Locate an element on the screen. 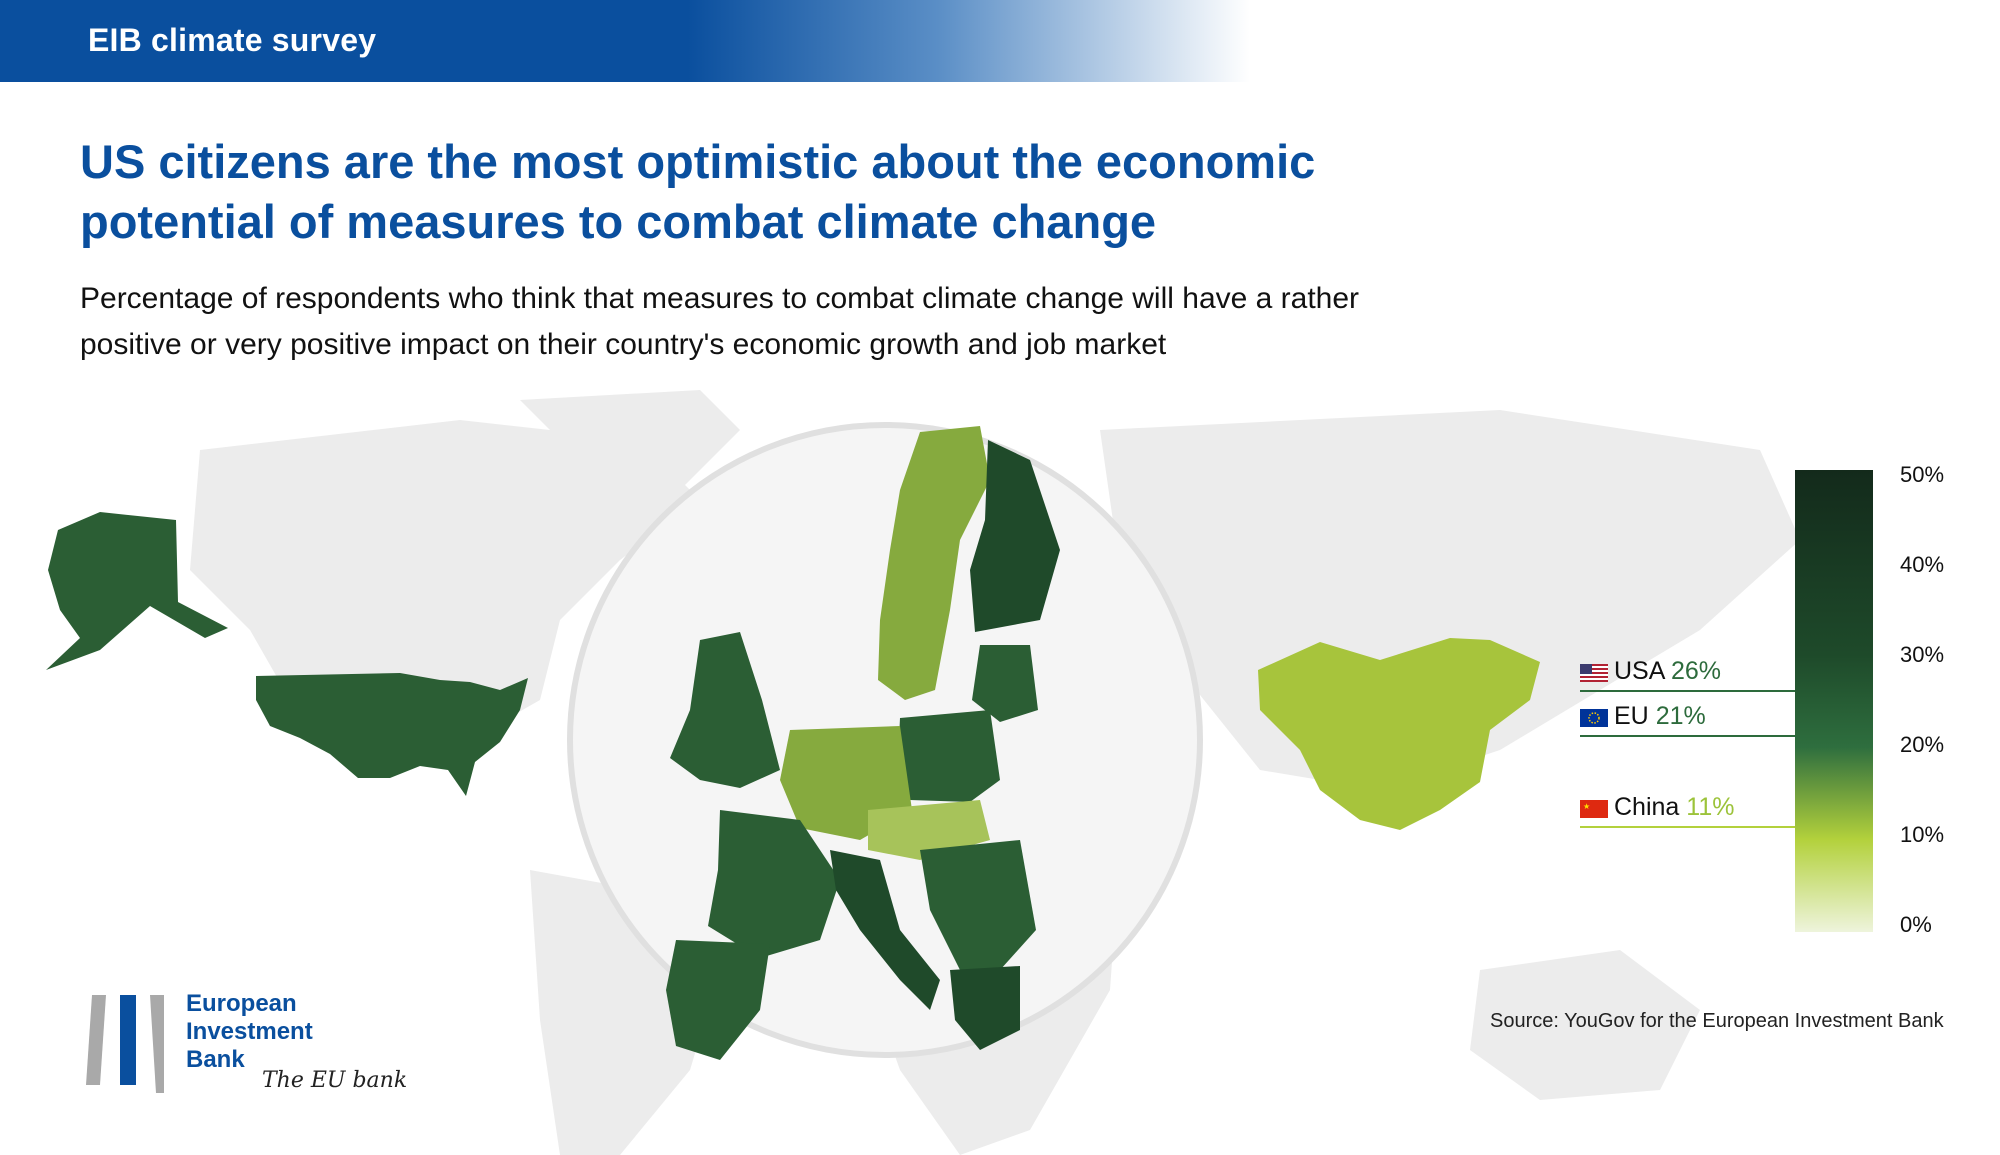  eu-label: EU 21% is located at coordinates (1660, 716).